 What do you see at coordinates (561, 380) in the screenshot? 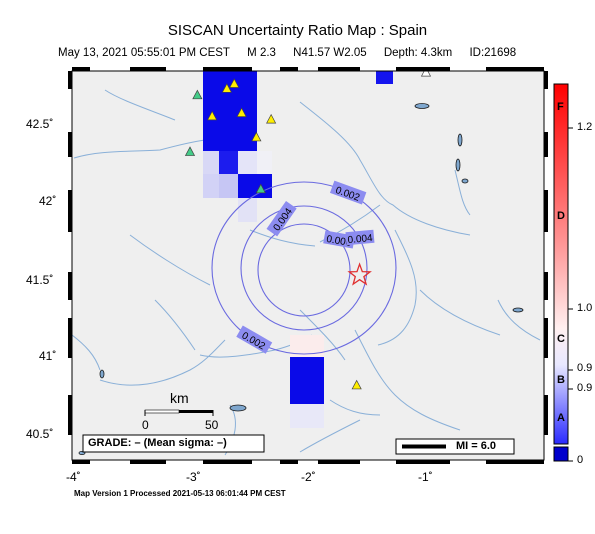
I see `colorbar-letter: B` at bounding box center [561, 380].